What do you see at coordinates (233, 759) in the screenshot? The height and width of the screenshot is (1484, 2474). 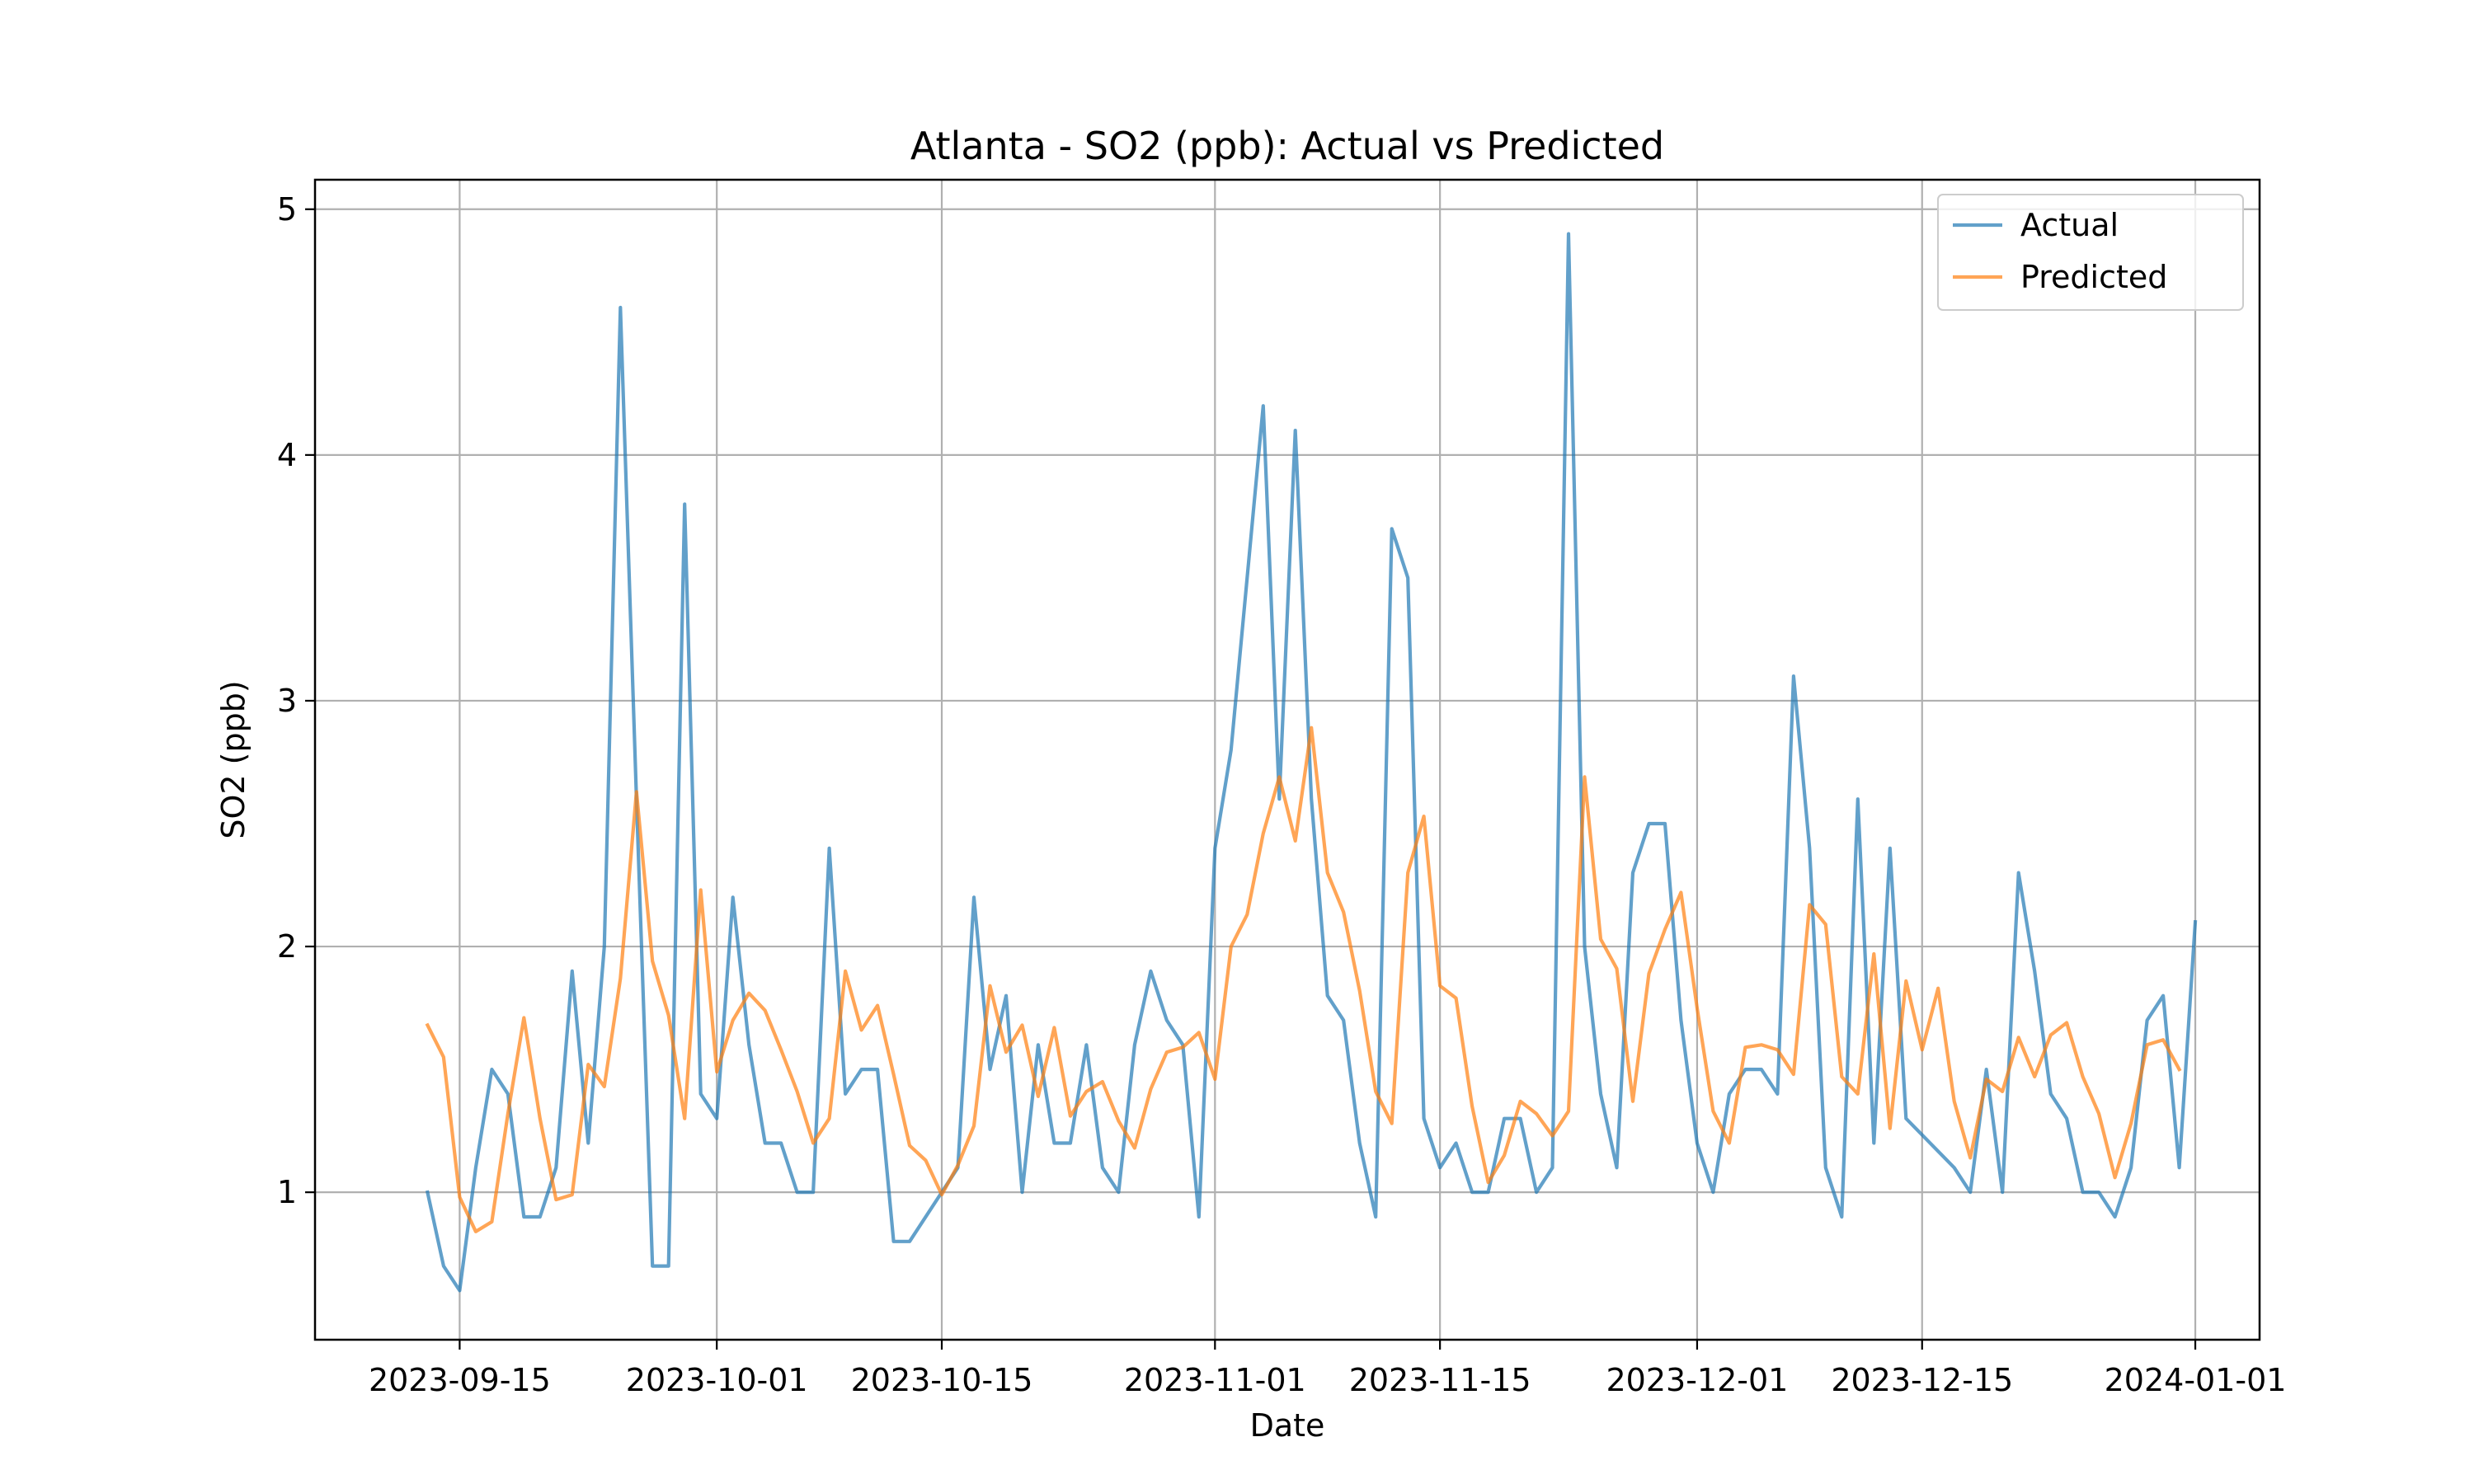 I see `y-axis-title: SO2 (ppb)` at bounding box center [233, 759].